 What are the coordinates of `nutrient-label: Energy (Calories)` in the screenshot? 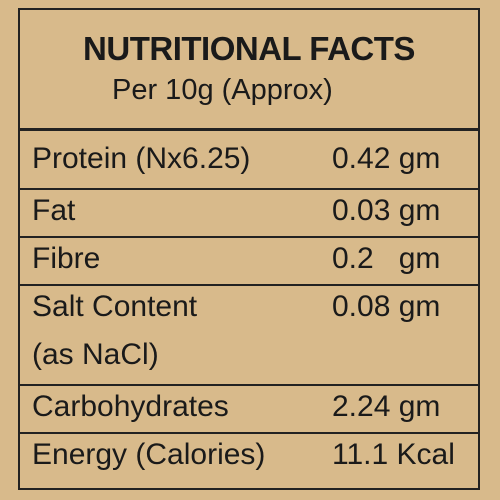 It's located at (149, 454).